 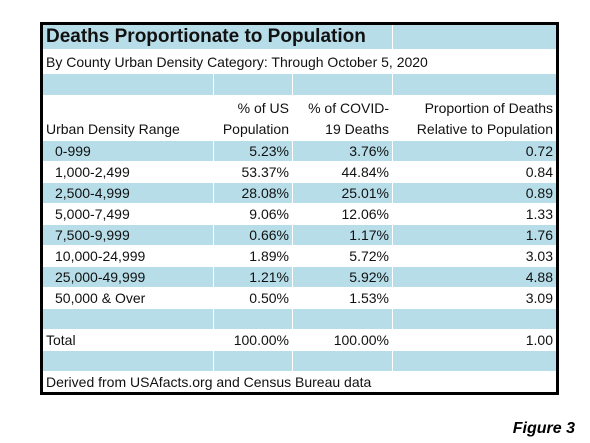 I want to click on table-row: 5,000-7,499 9.06% 12.06% 1.33, so click(x=299, y=214).